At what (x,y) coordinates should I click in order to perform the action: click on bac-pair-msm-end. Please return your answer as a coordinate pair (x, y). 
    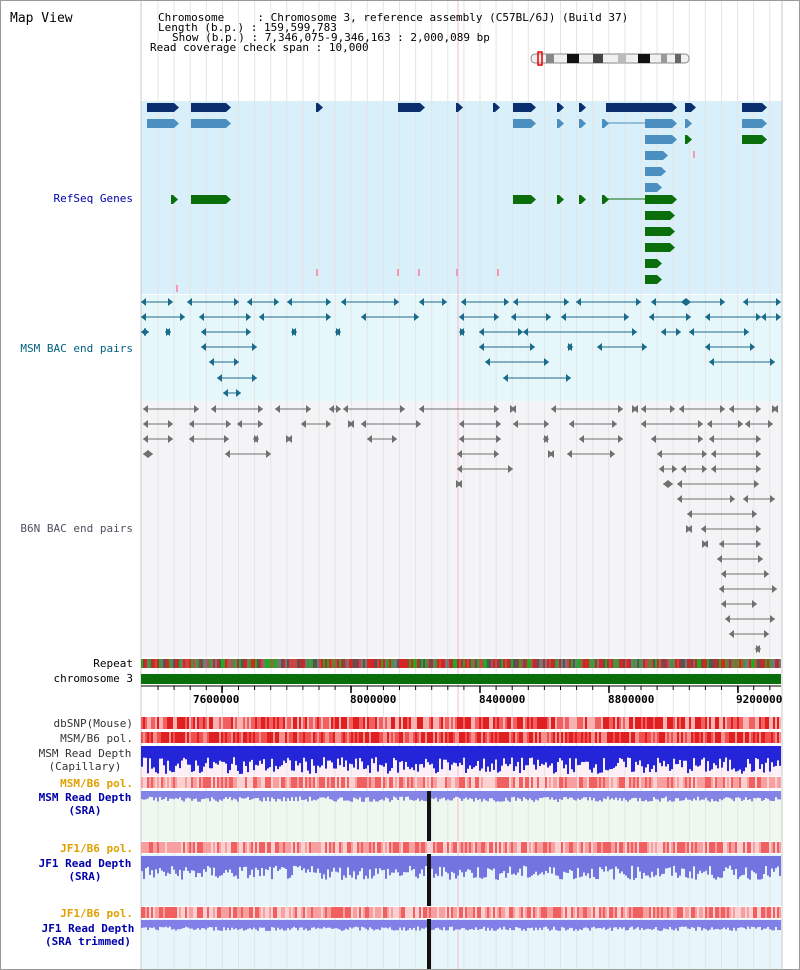
    Looking at the image, I should click on (638, 302).